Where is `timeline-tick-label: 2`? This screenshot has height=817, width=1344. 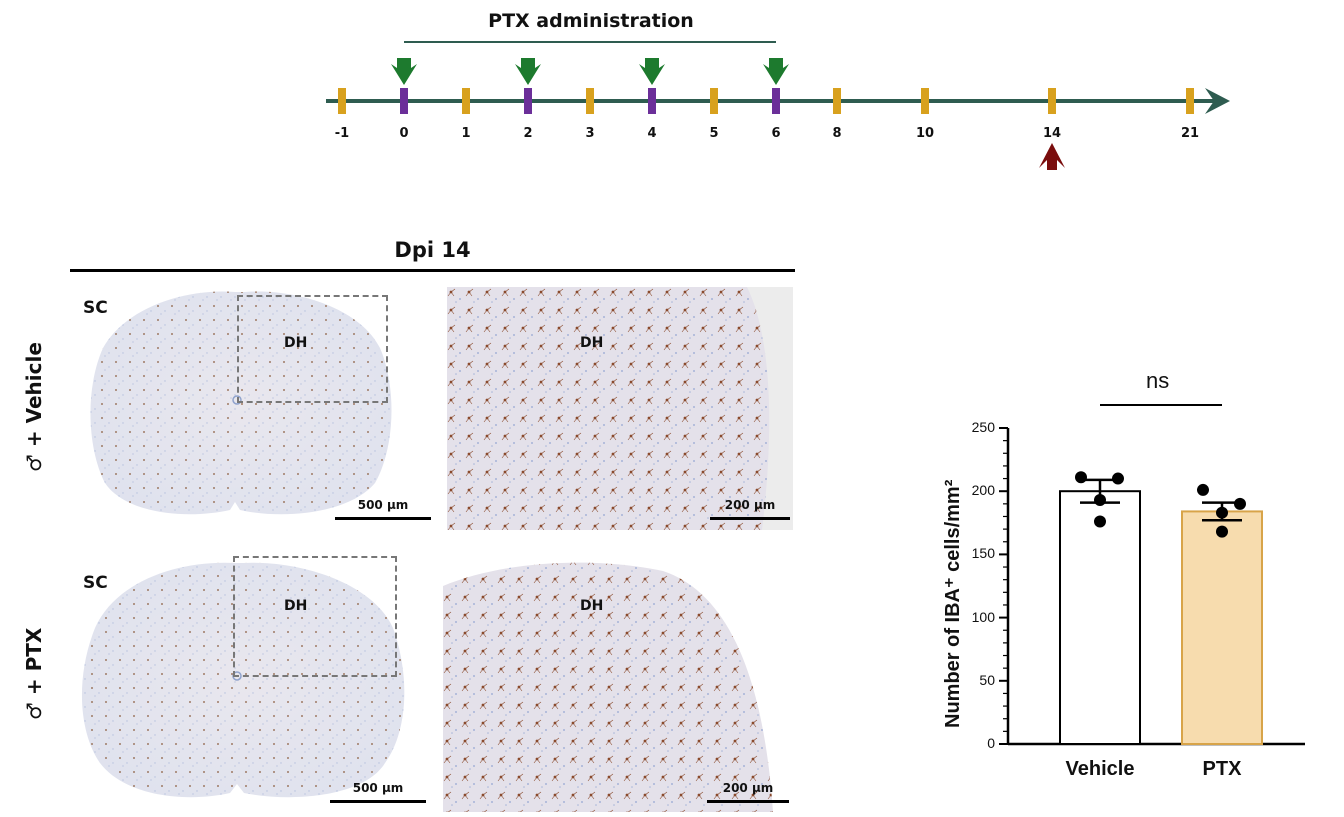
timeline-tick-label: 2 is located at coordinates (528, 133).